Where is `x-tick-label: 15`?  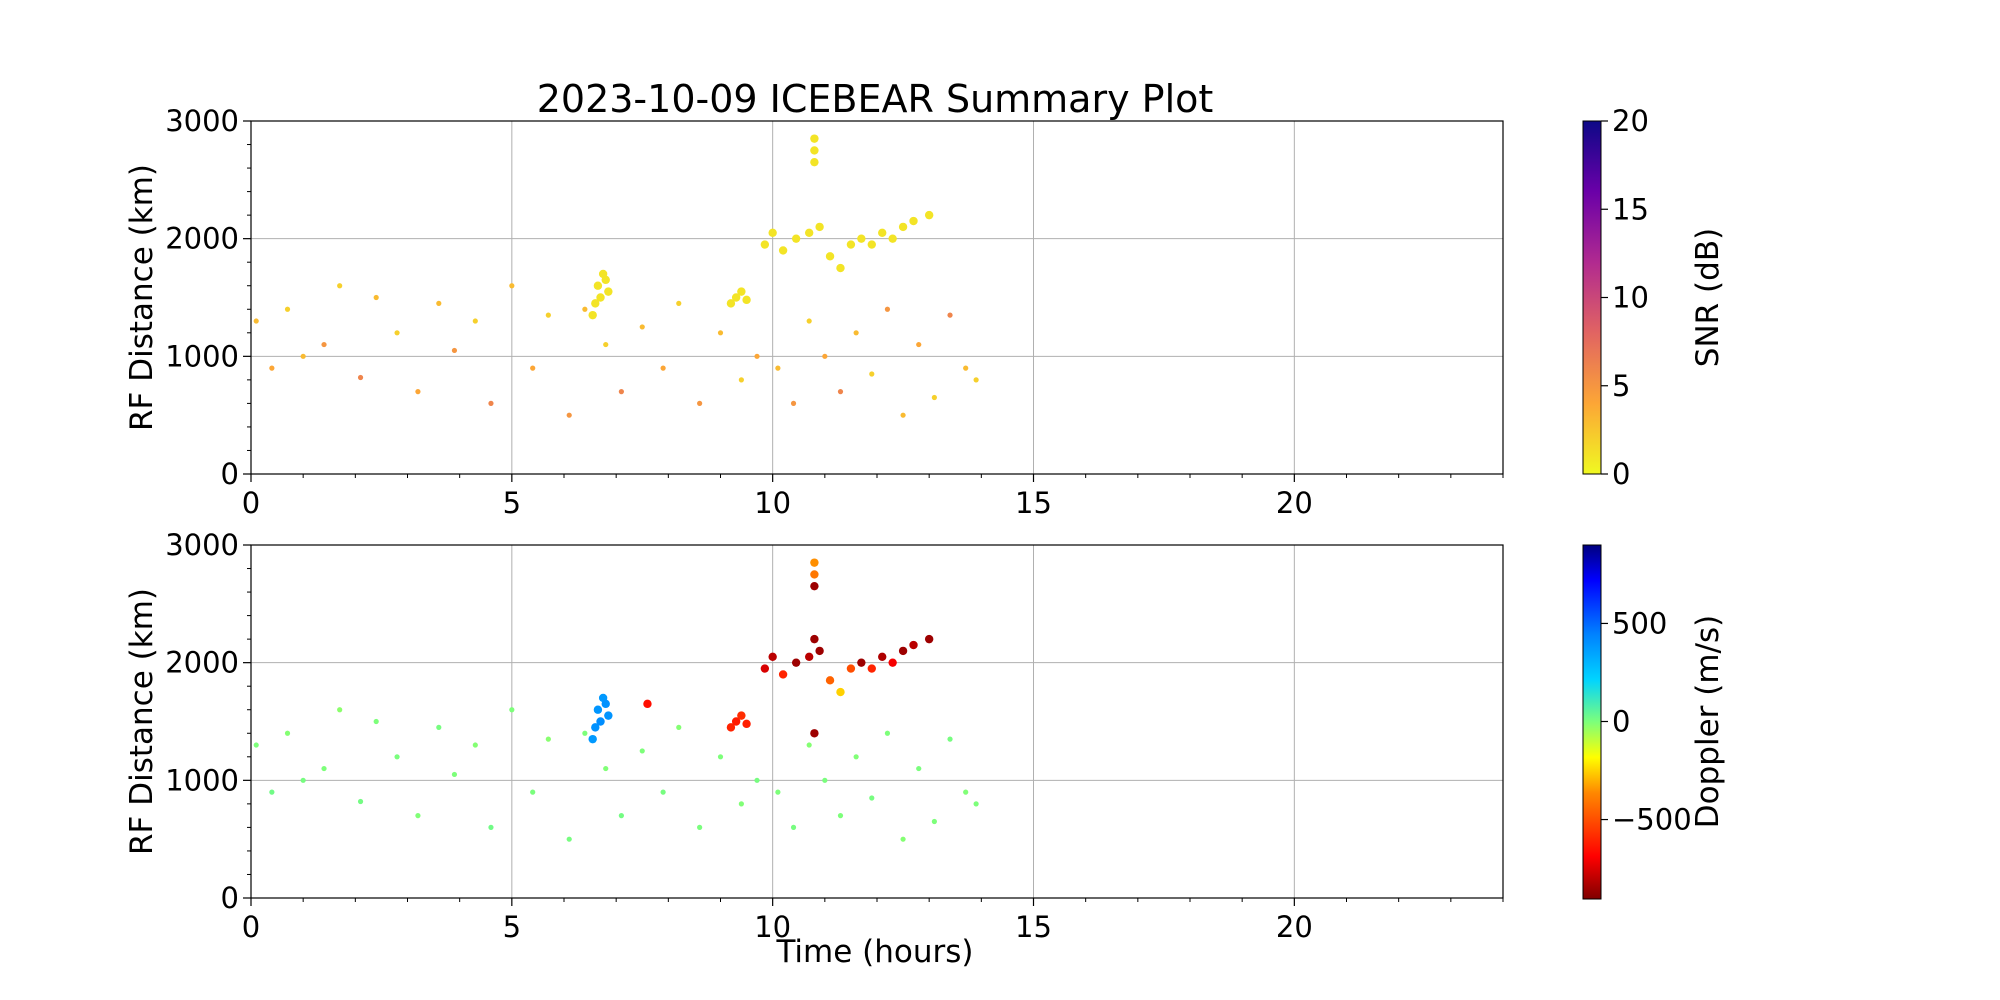 x-tick-label: 15 is located at coordinates (1033, 927).